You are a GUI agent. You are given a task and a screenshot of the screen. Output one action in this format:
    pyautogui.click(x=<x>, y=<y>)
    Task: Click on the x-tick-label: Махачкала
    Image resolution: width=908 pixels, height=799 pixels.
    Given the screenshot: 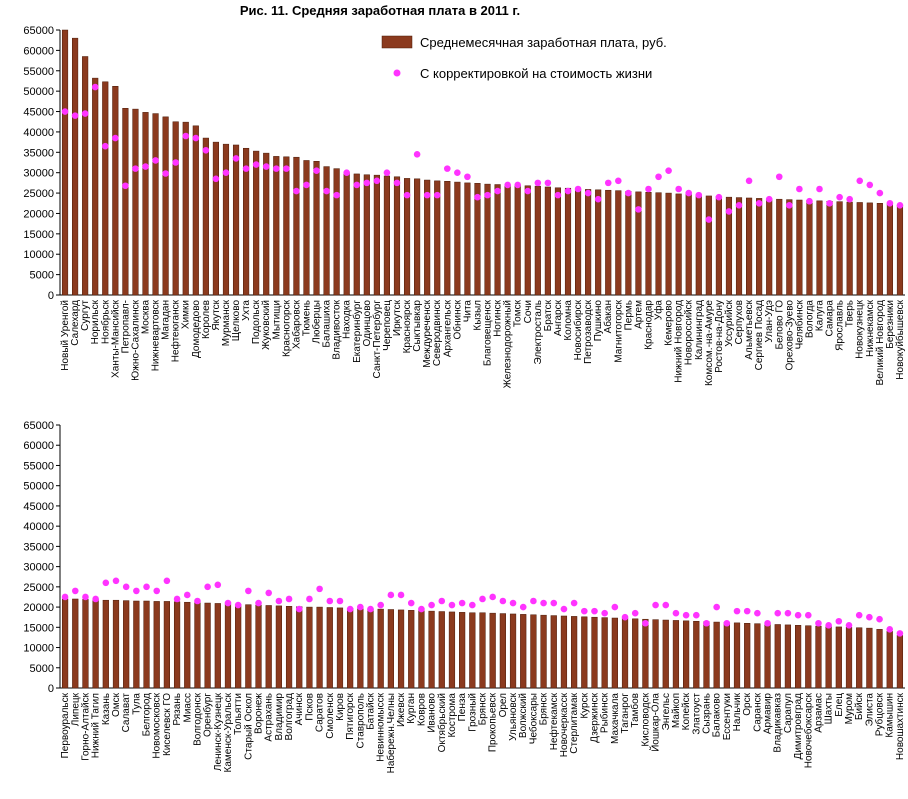 What is the action you would take?
    pyautogui.click(x=615, y=718)
    